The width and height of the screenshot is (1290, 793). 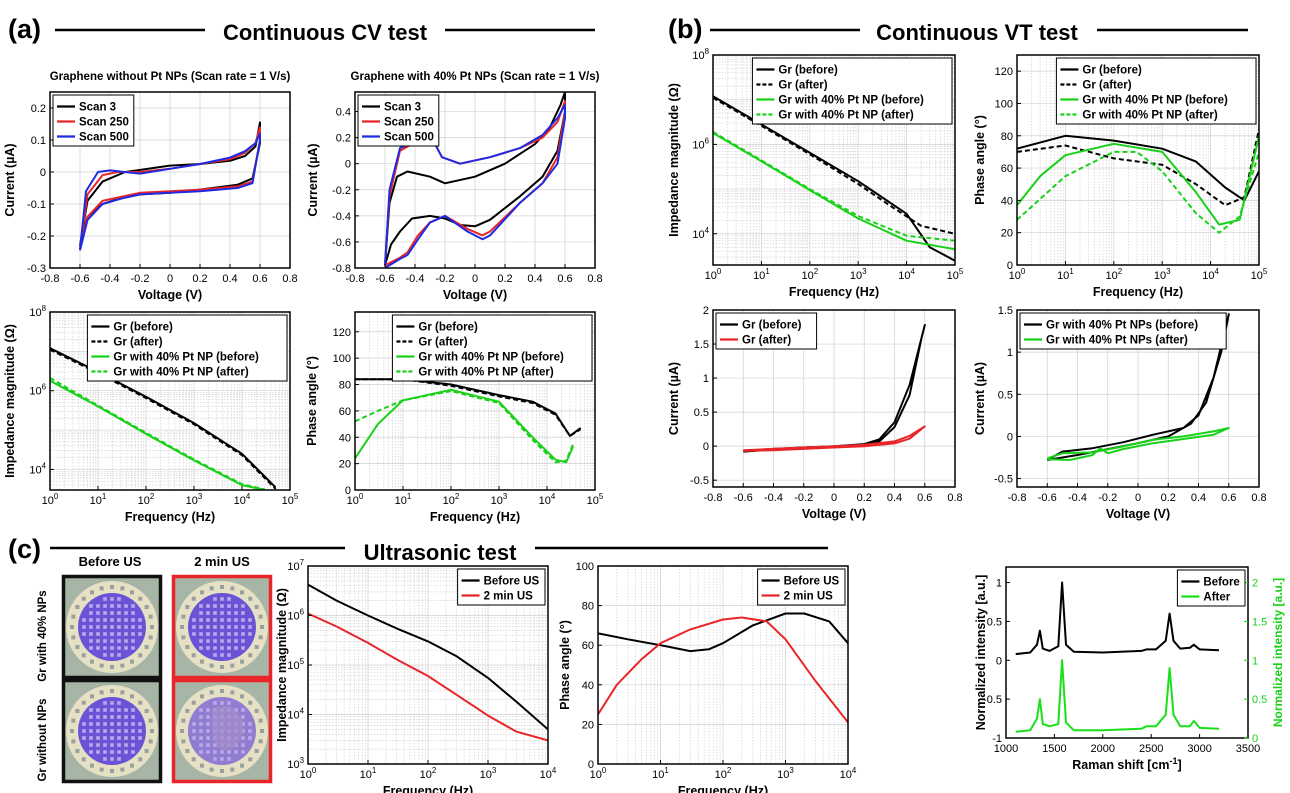 What do you see at coordinates (104, 138) in the screenshot?
I see `legend-entry: Scan 500` at bounding box center [104, 138].